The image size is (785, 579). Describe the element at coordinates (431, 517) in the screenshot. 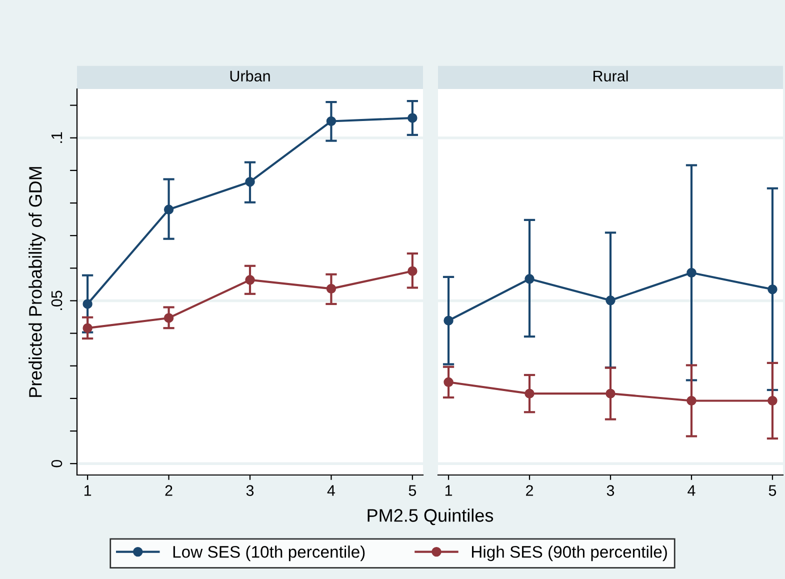

I see `x-axis-title: PM2.5 Quintiles` at that location.